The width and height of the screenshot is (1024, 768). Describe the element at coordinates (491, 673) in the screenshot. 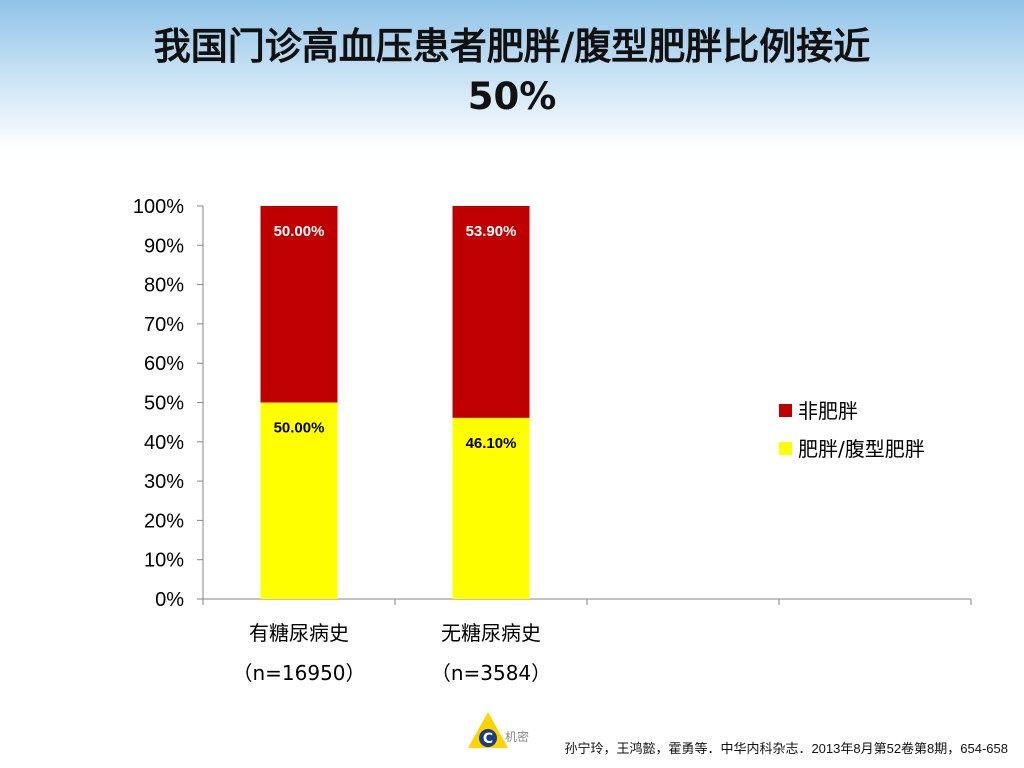

I see `x-category-sublabel: （n=3584）` at that location.